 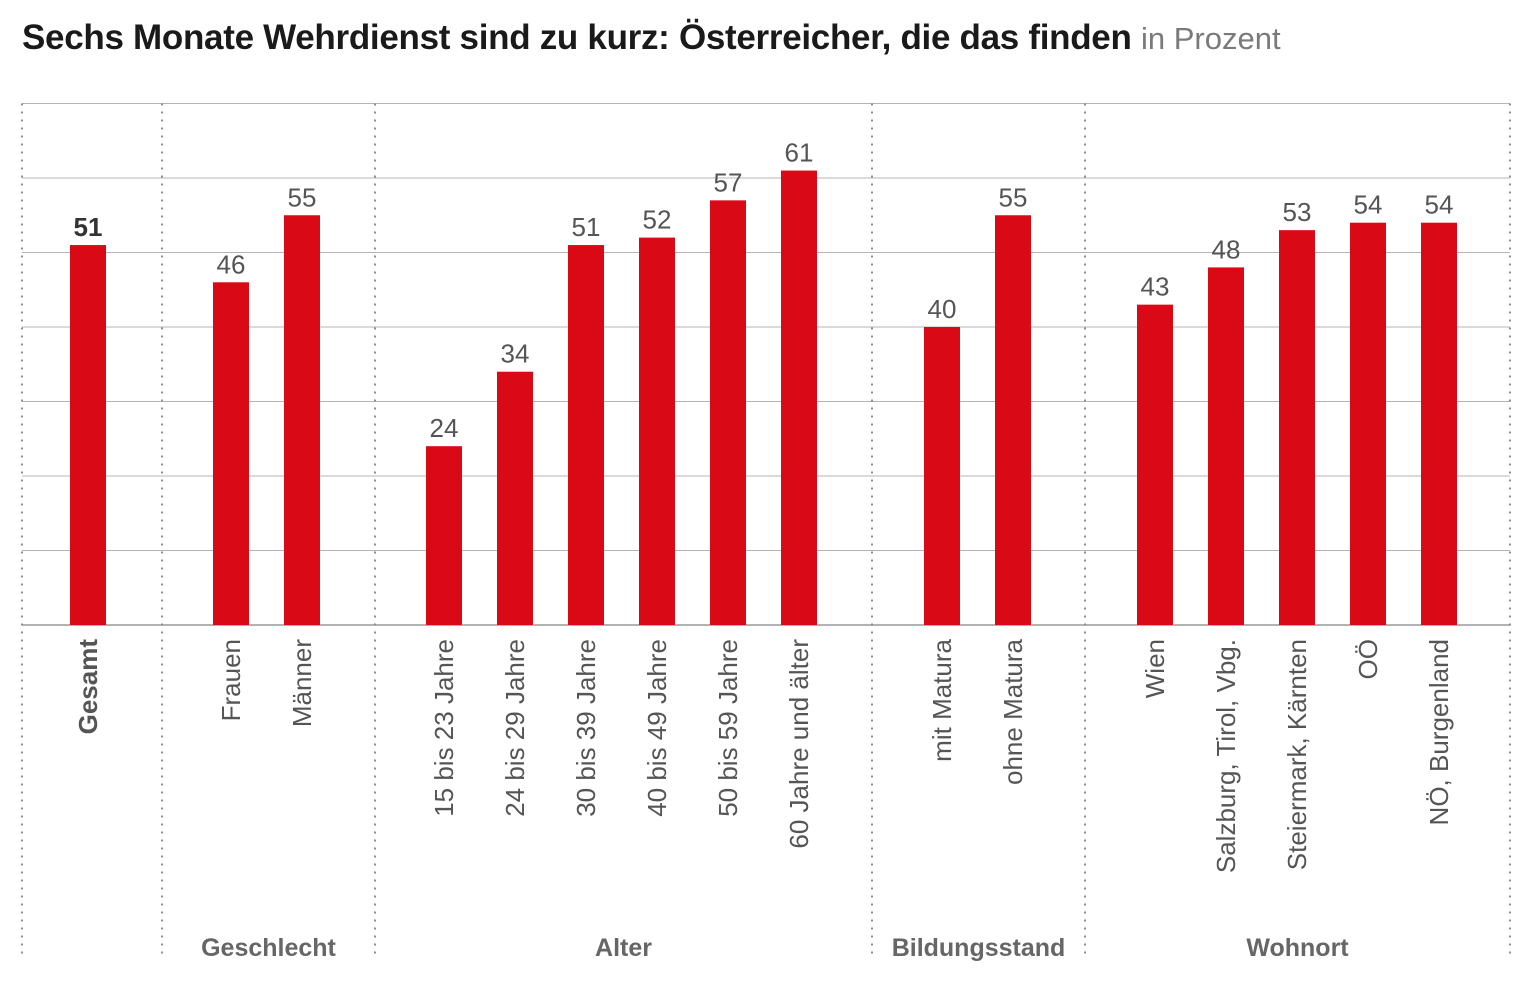 What do you see at coordinates (1297, 754) in the screenshot?
I see `category-label: Steiermark, Kärnten` at bounding box center [1297, 754].